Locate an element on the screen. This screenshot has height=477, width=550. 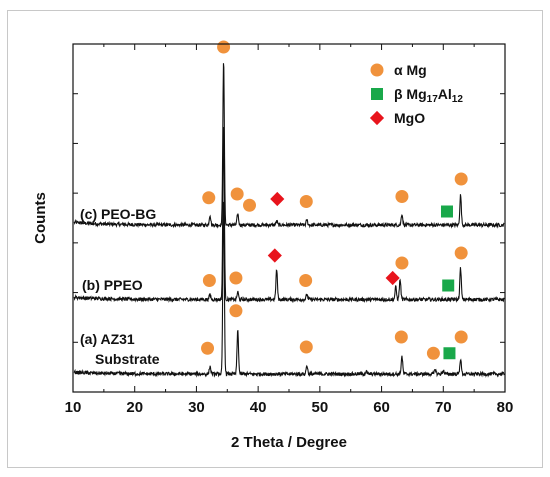
x-tick-label: 10 is located at coordinates (73, 407).